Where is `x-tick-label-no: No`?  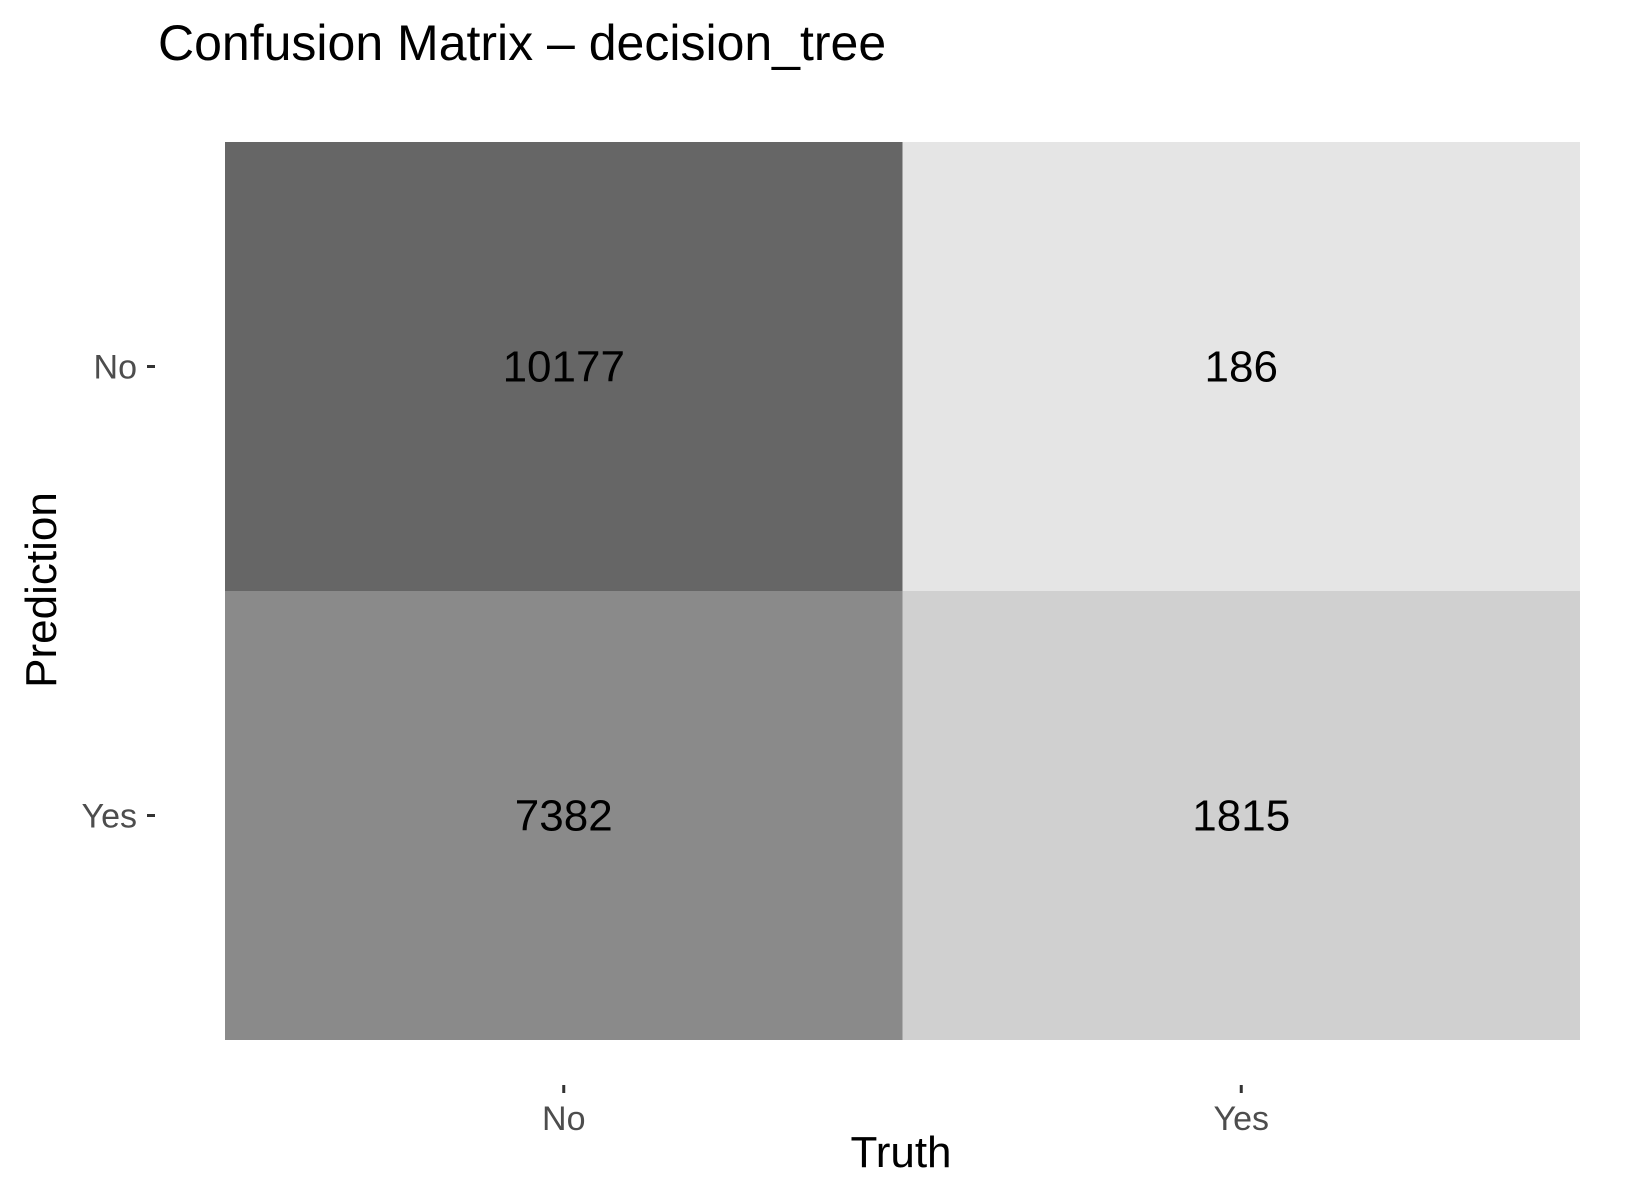
x-tick-label-no: No is located at coordinates (563, 1119).